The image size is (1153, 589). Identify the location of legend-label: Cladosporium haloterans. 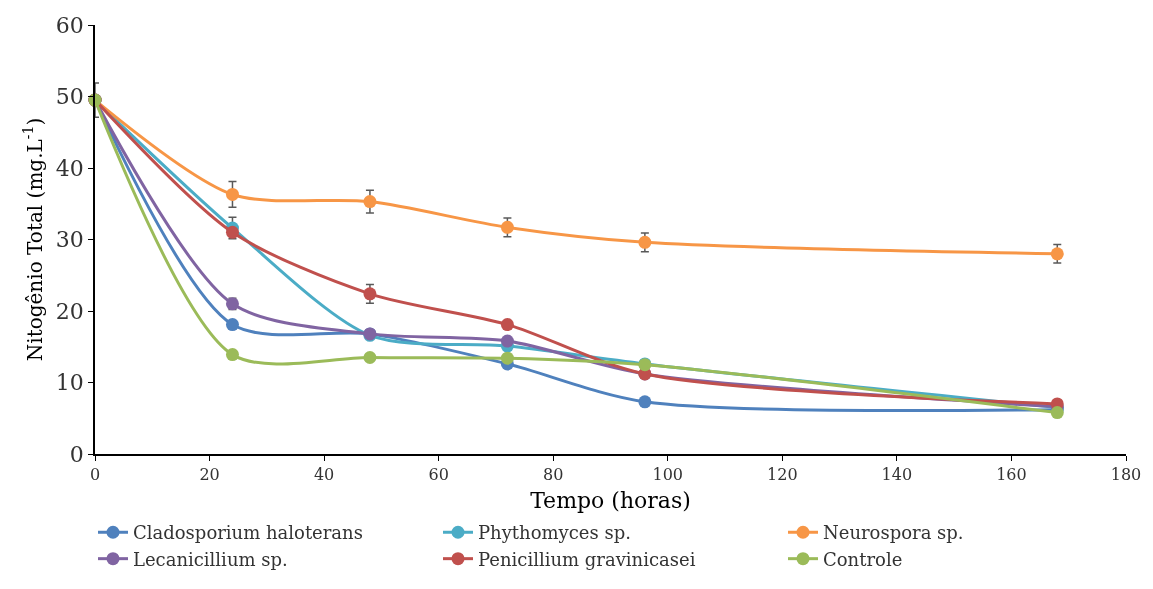
(248, 533).